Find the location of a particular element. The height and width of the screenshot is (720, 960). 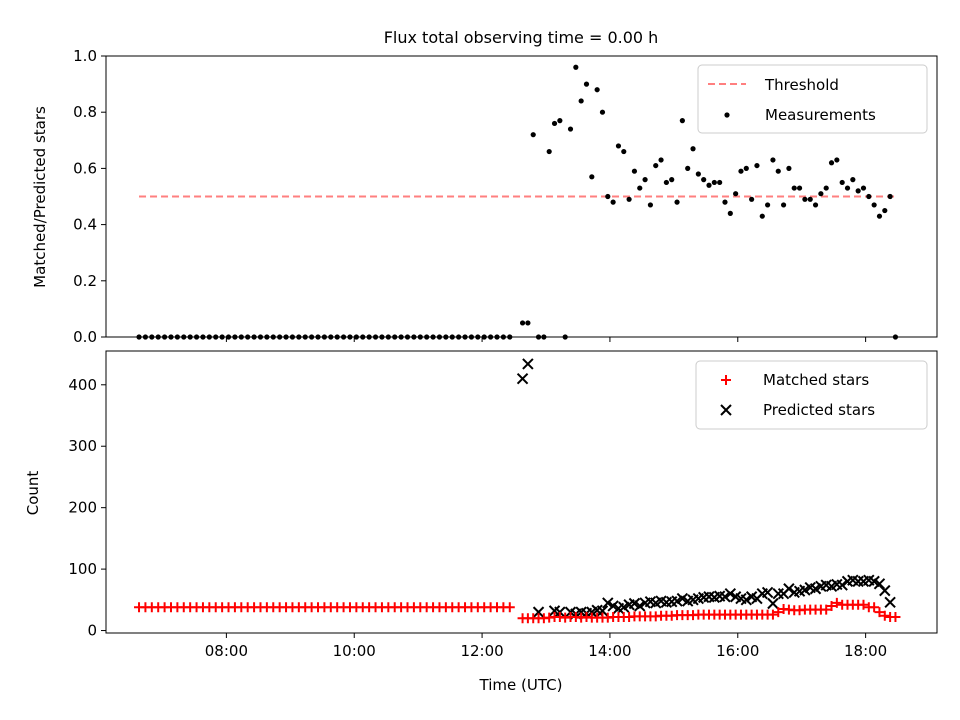

top-legend: Threshold Measurements is located at coordinates (812, 99).